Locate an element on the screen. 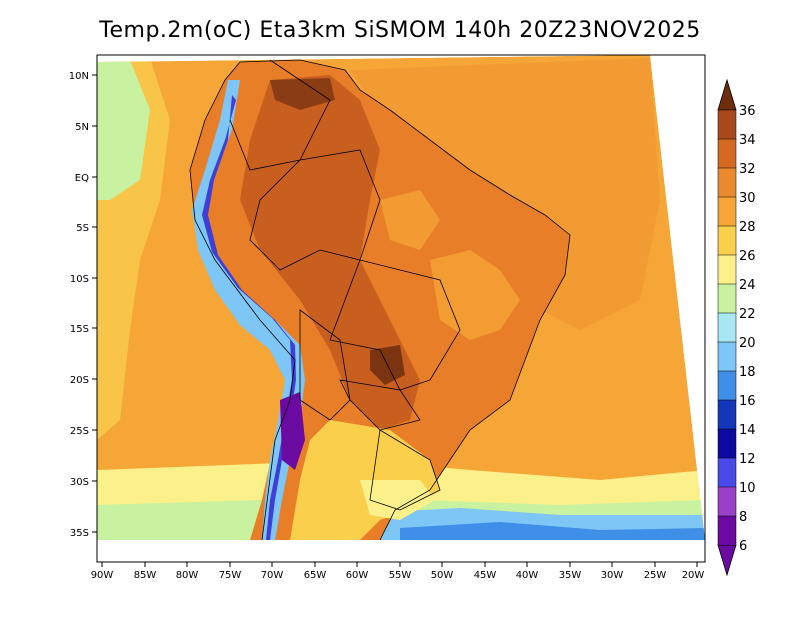 The height and width of the screenshot is (618, 800). lon-label-65w: 65W is located at coordinates (315, 575).